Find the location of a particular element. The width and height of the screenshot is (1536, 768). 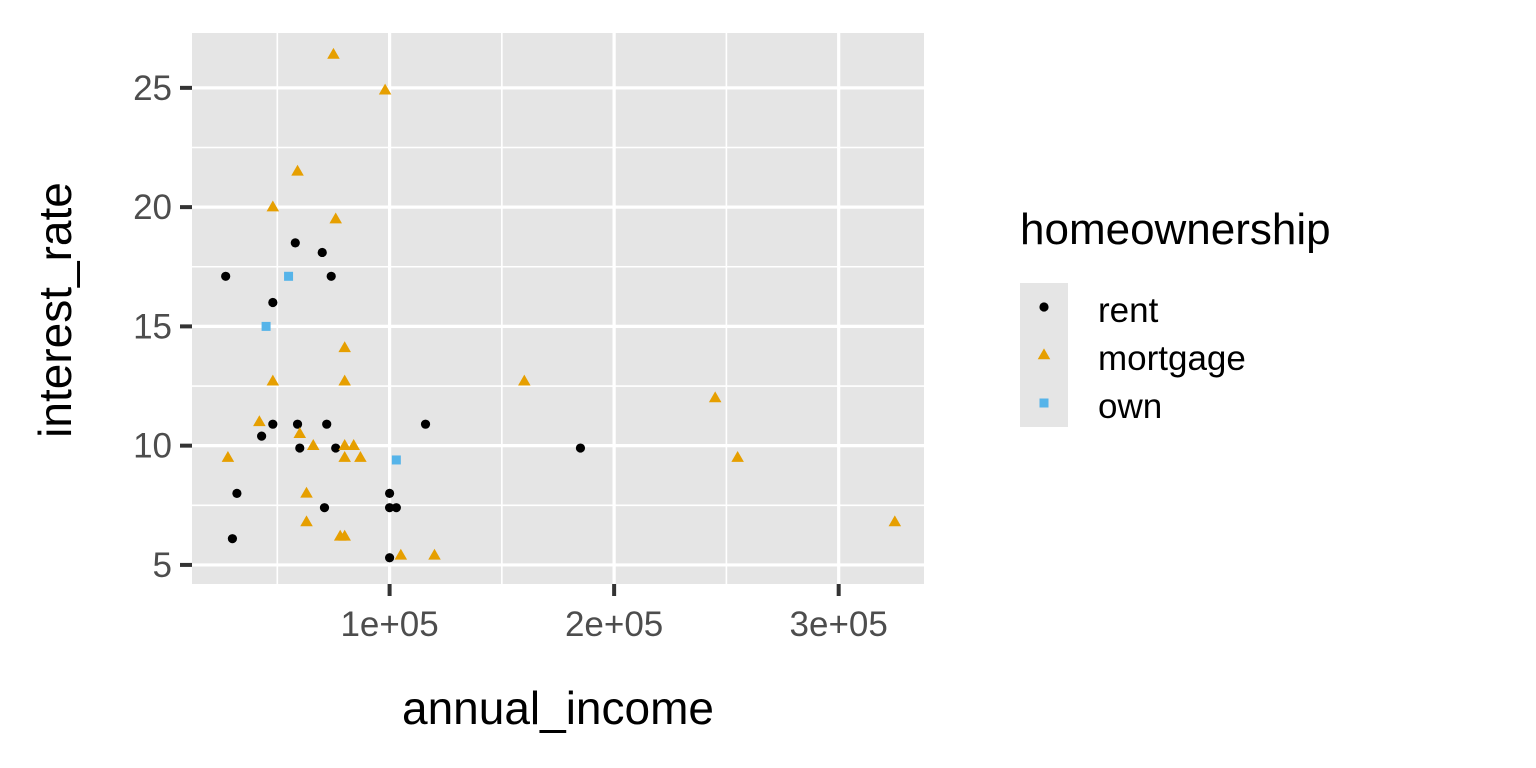

legend-keys is located at coordinates (1044, 355).